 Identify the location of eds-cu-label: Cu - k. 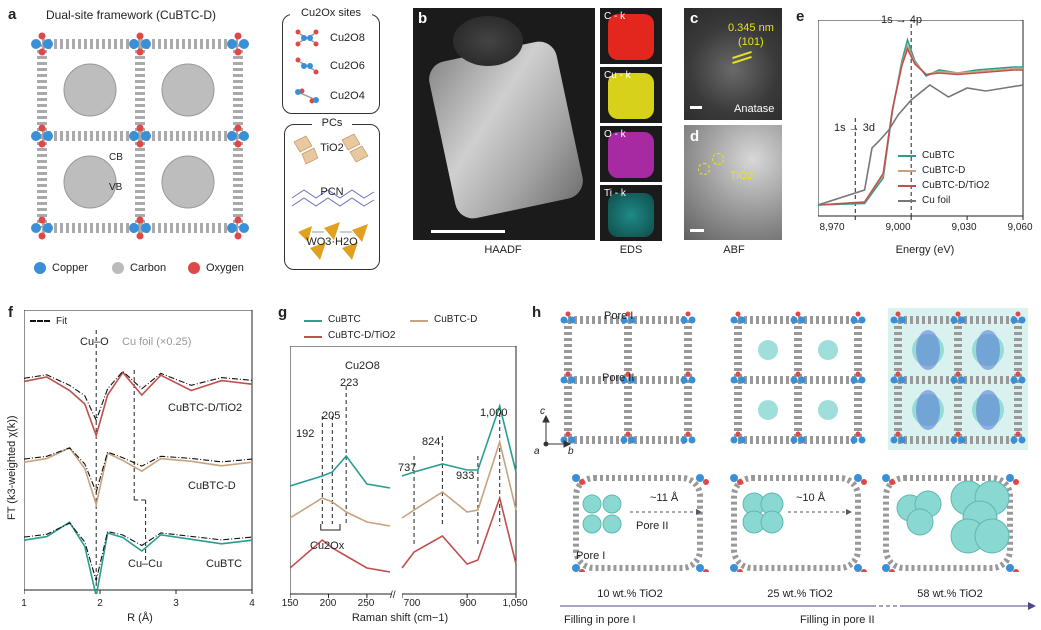
(617, 75).